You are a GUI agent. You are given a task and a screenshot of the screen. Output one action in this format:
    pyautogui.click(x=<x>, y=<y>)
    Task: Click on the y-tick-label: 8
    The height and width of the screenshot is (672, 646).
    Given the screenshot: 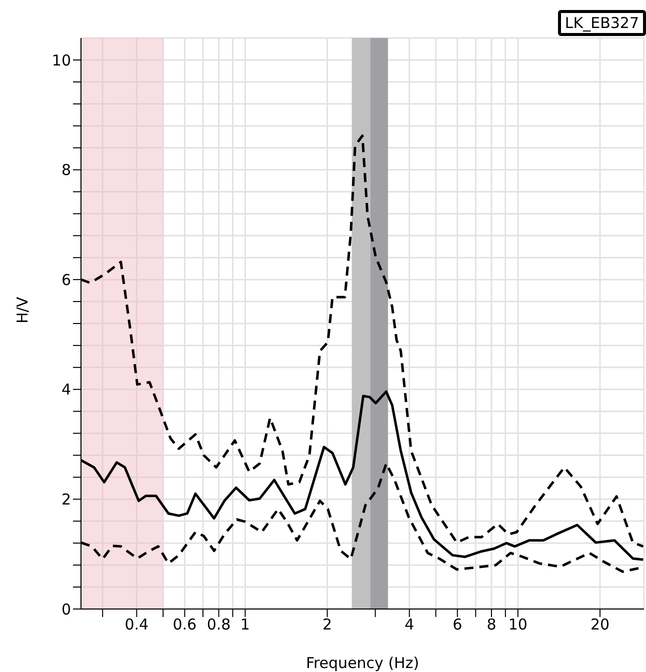 What is the action you would take?
    pyautogui.click(x=66, y=170)
    